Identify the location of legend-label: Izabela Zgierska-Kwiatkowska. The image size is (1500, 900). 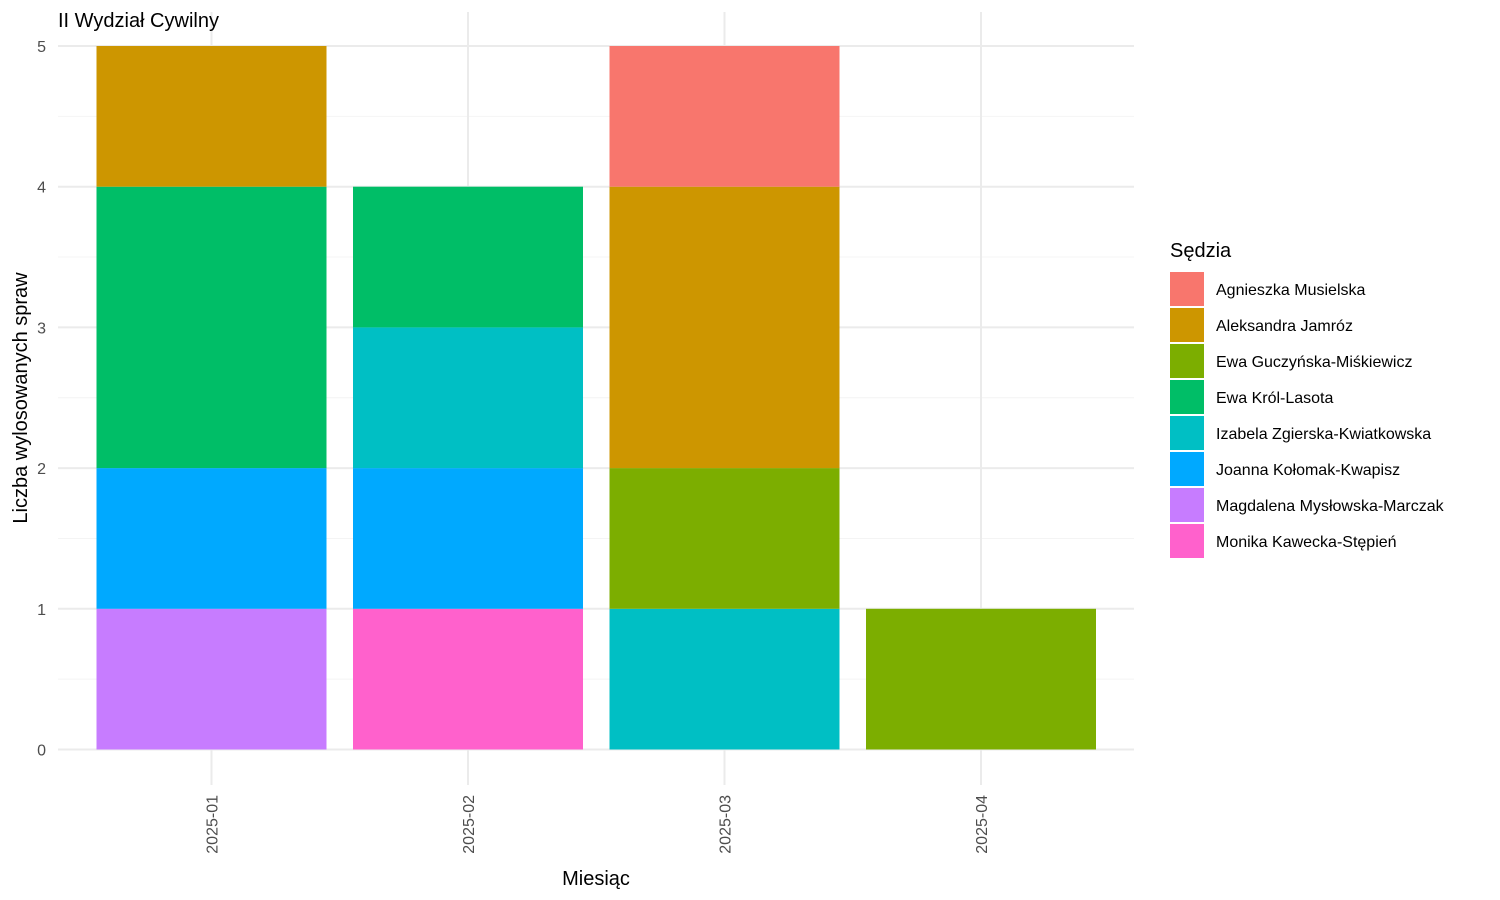
(1323, 434).